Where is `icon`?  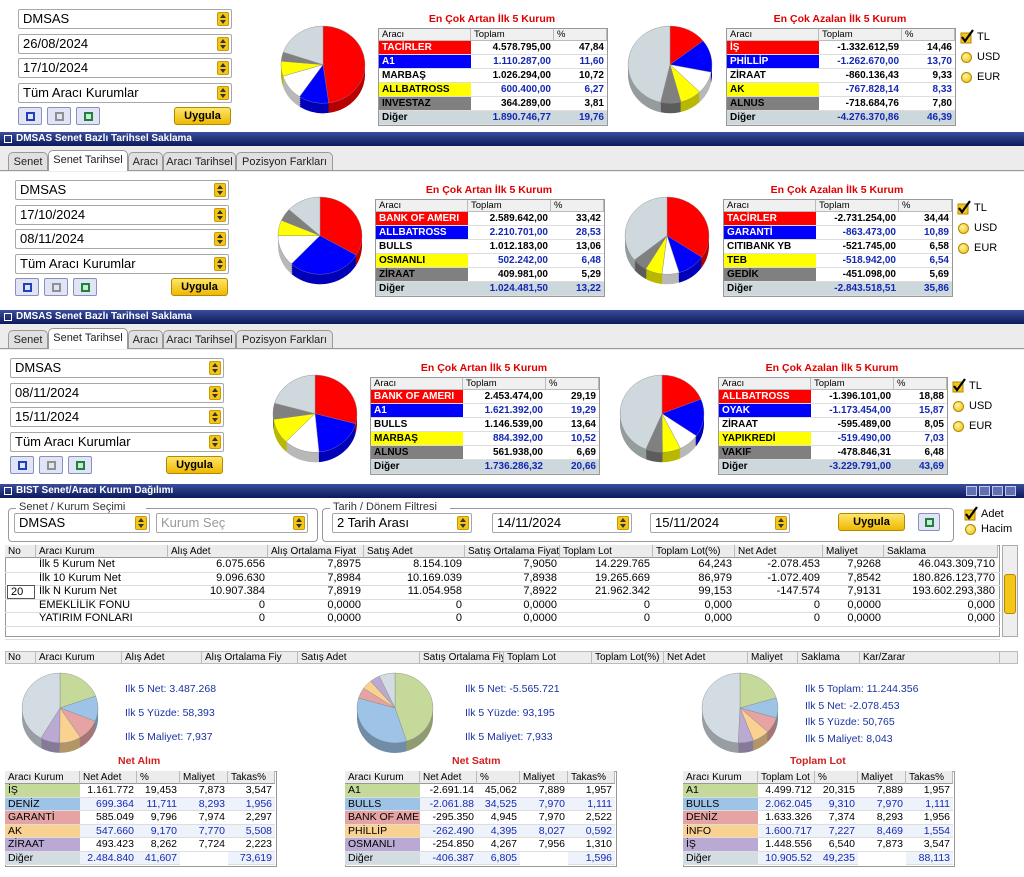
icon is located at coordinates (80, 465).